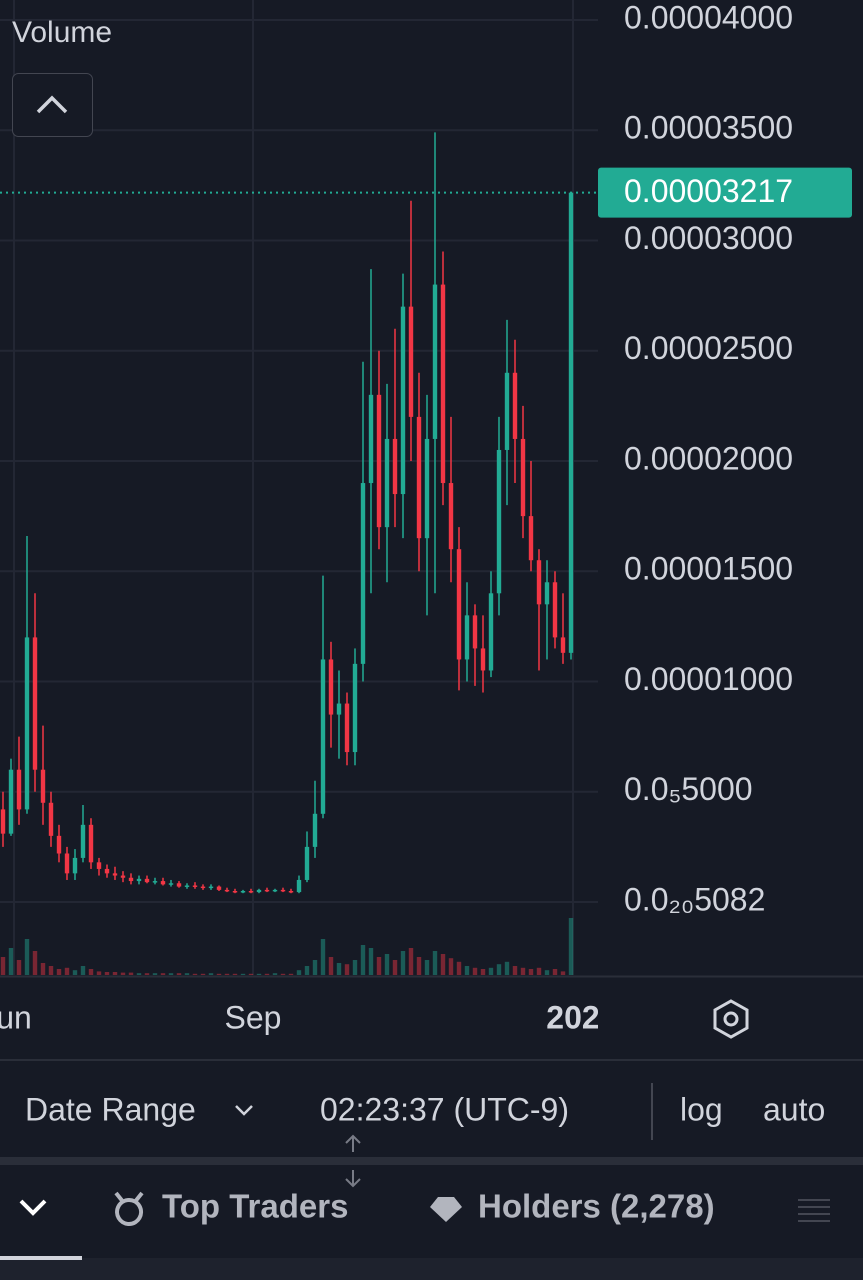  Describe the element at coordinates (446, 1209) in the screenshot. I see `diamond-icon` at that location.